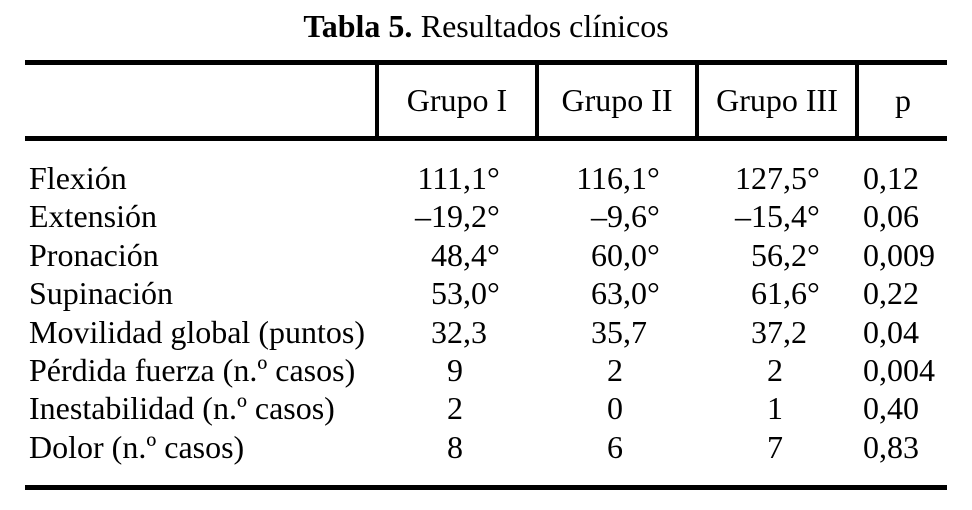 The width and height of the screenshot is (972, 510). Describe the element at coordinates (891, 216) in the screenshot. I see `value-p: 0,06` at that location.